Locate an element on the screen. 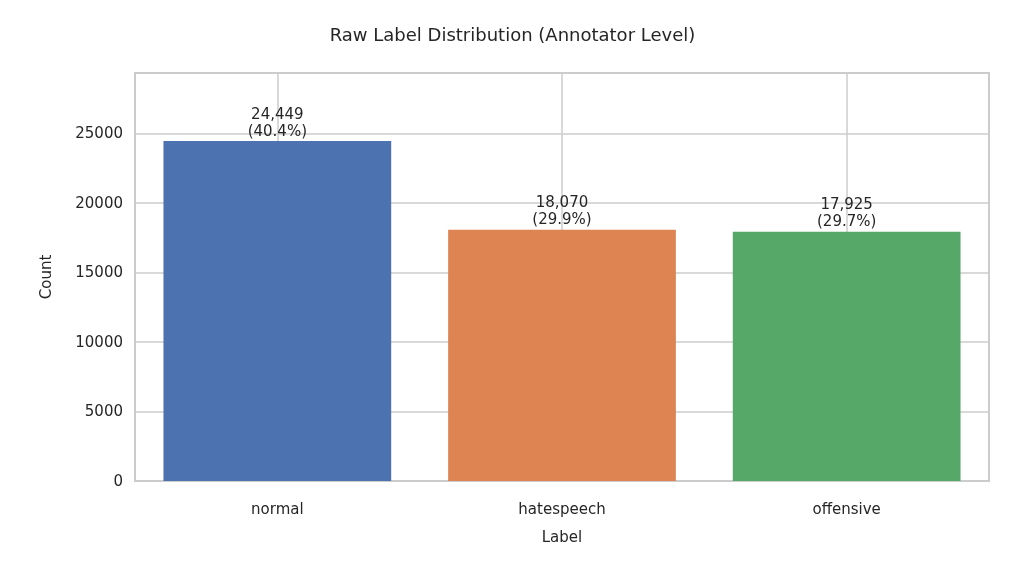  y-tick-label: 20000 is located at coordinates (99, 202).